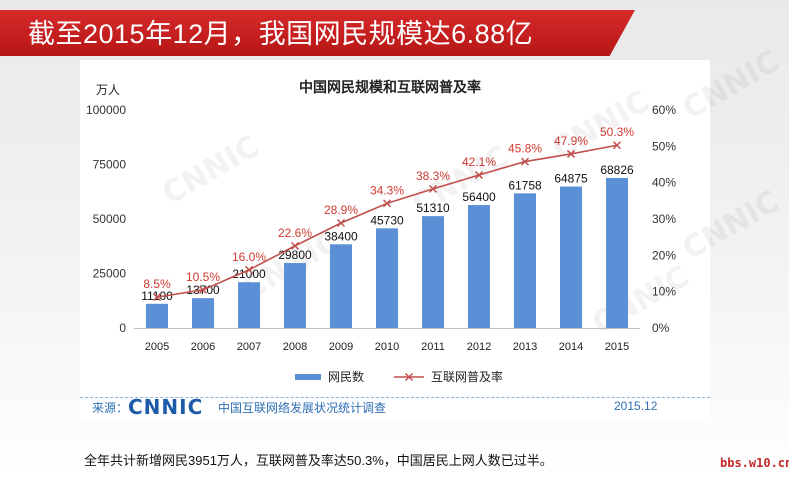 The height and width of the screenshot is (478, 789). What do you see at coordinates (571, 347) in the screenshot?
I see `x-tick-label: 2014` at bounding box center [571, 347].